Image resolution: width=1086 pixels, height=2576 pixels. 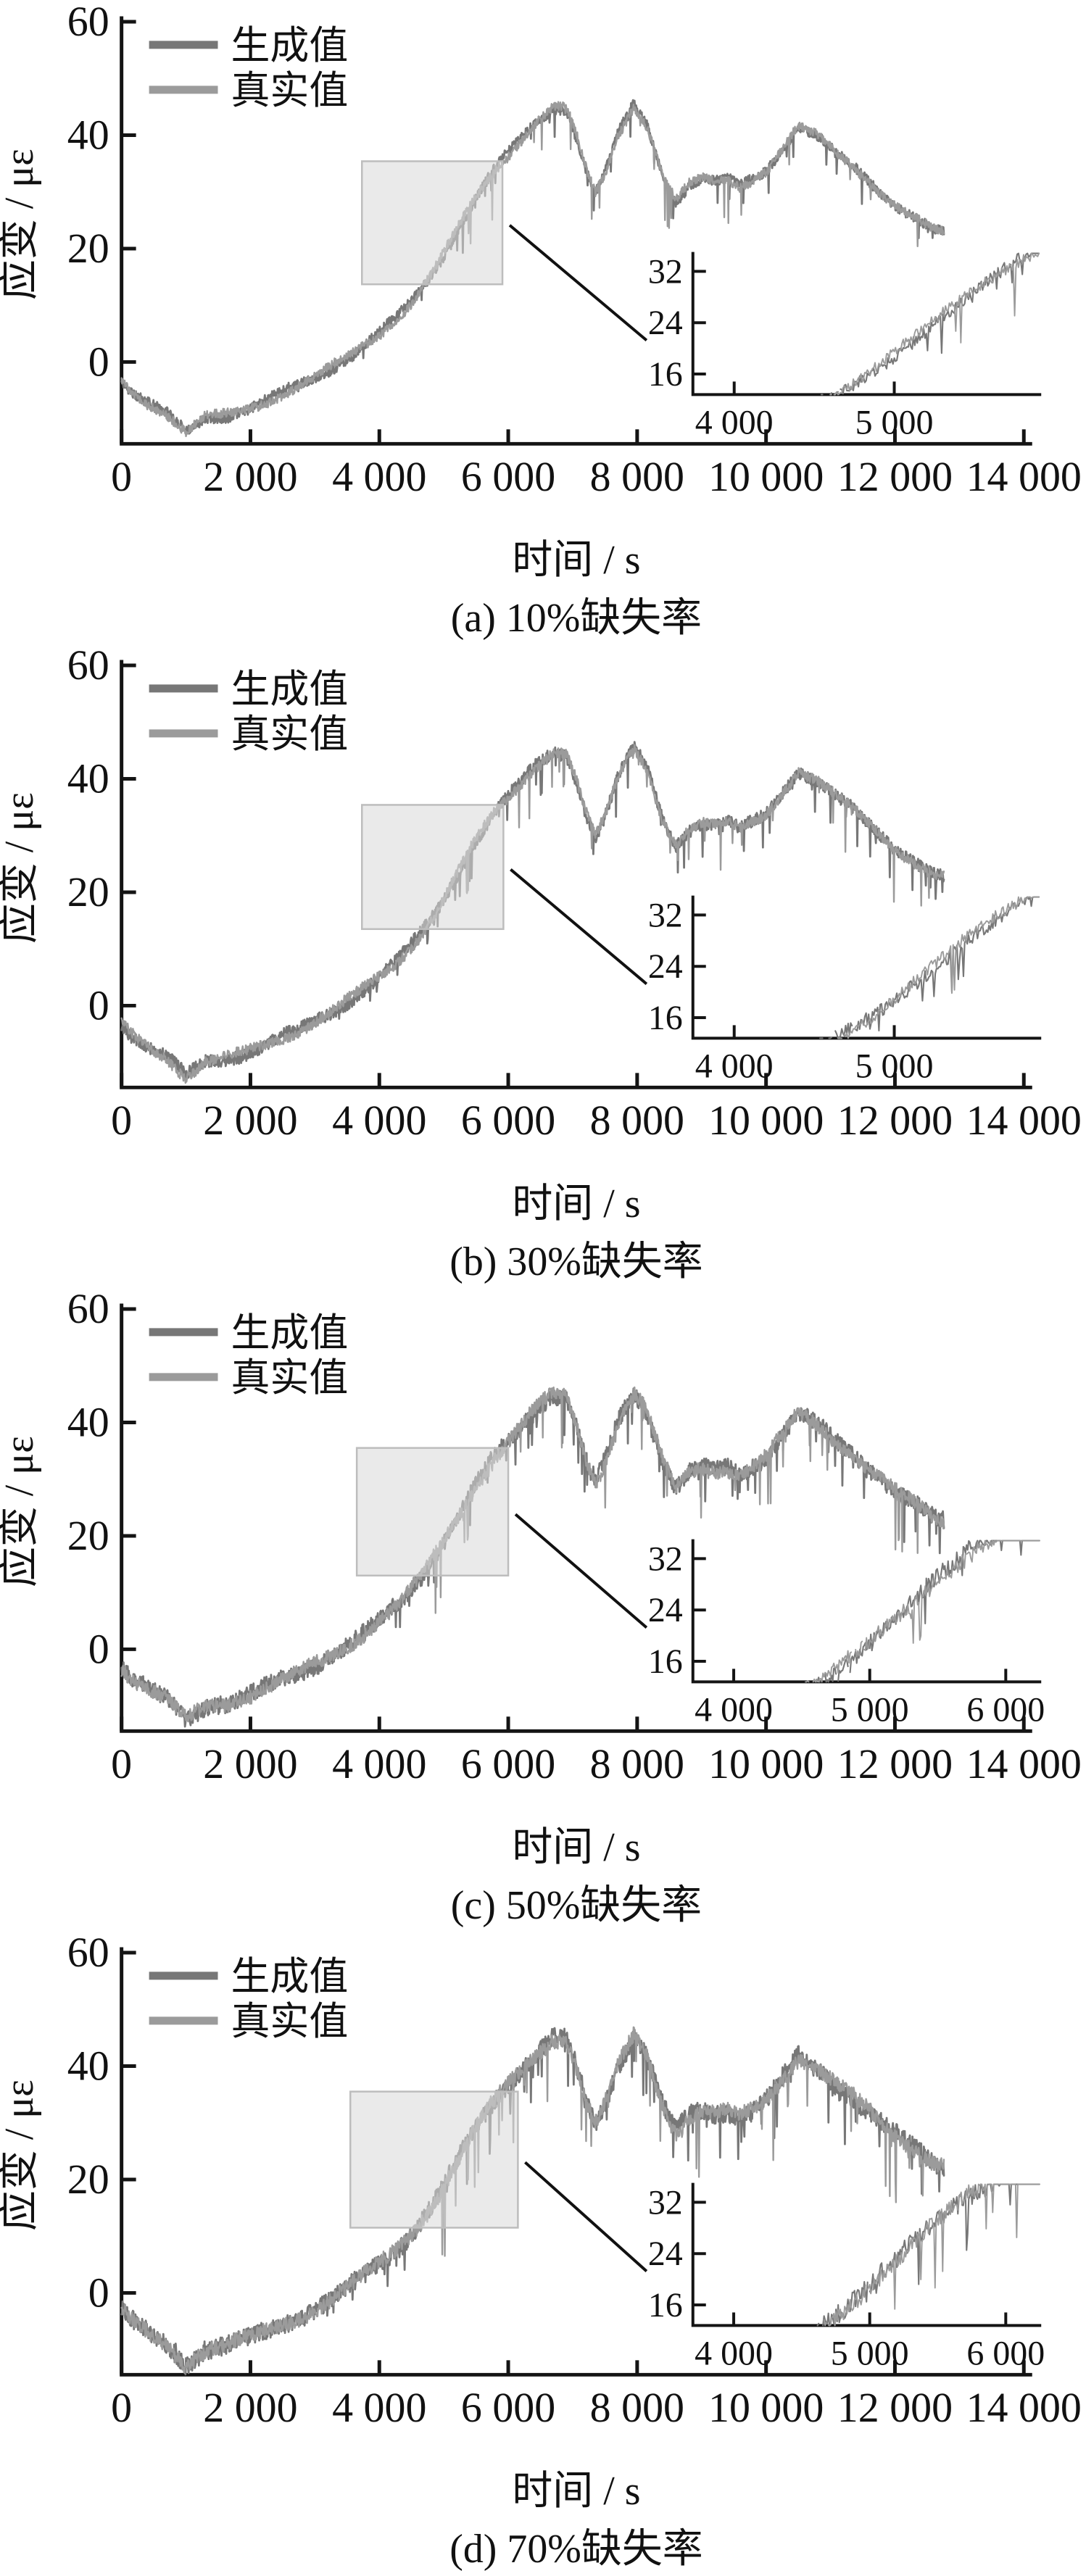 I want to click on inset-y-tick-label: 32, so click(x=665, y=2202).